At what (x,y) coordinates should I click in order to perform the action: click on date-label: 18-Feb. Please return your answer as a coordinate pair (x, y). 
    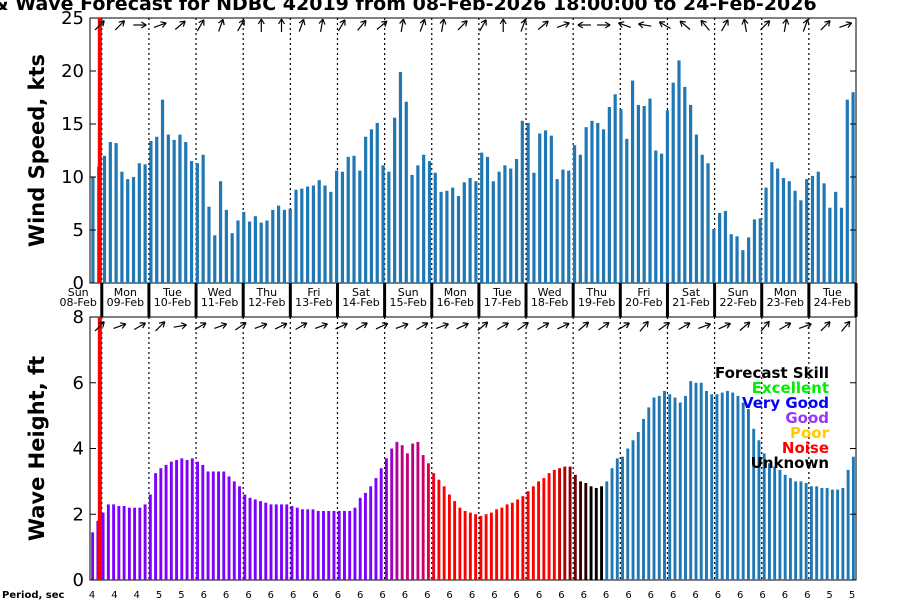
    Looking at the image, I should click on (549, 302).